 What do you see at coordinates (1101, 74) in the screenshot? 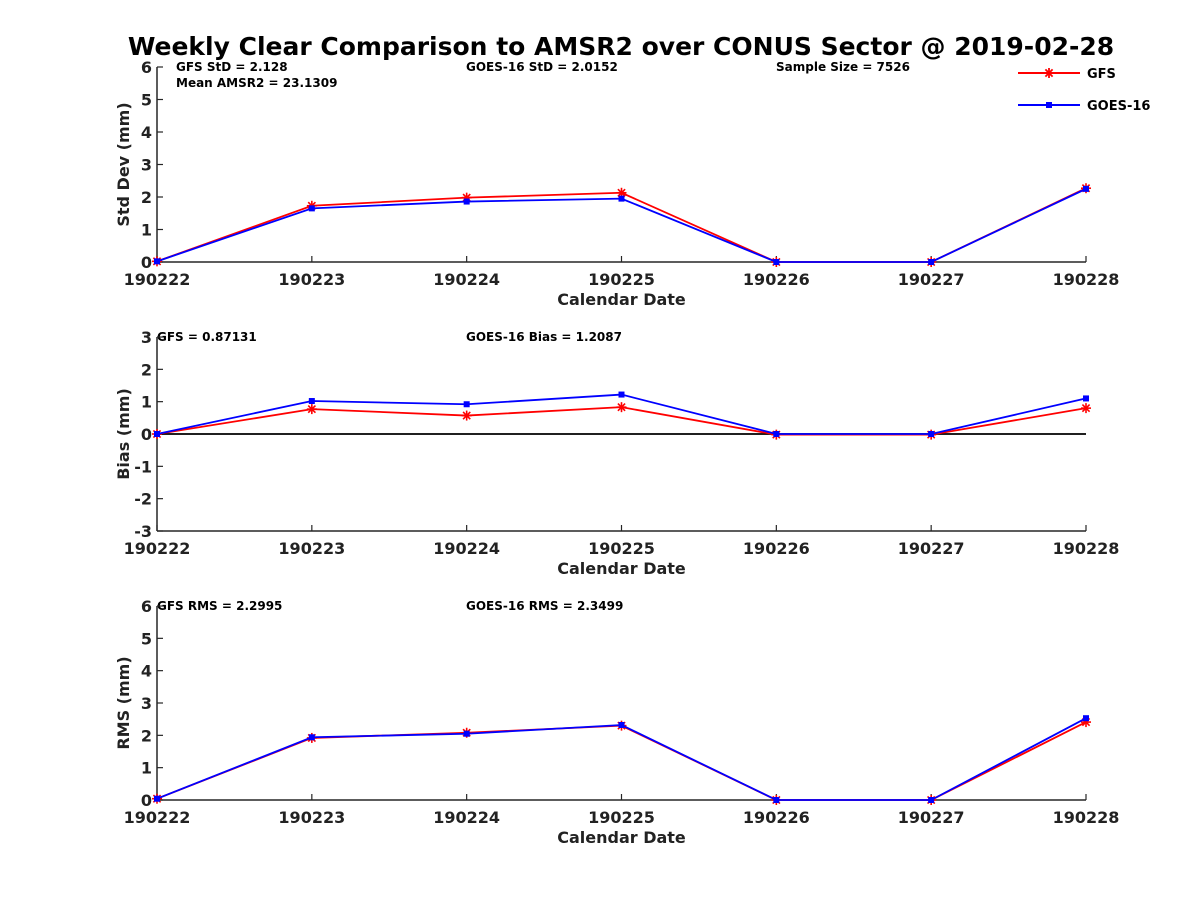
I see `legend-gfs-label: GFS` at bounding box center [1101, 74].